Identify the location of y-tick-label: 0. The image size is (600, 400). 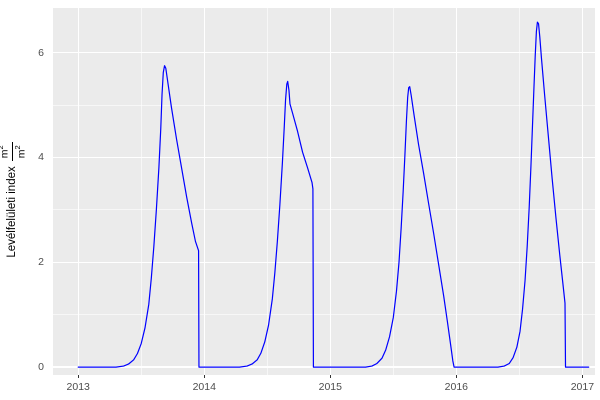
(41, 367).